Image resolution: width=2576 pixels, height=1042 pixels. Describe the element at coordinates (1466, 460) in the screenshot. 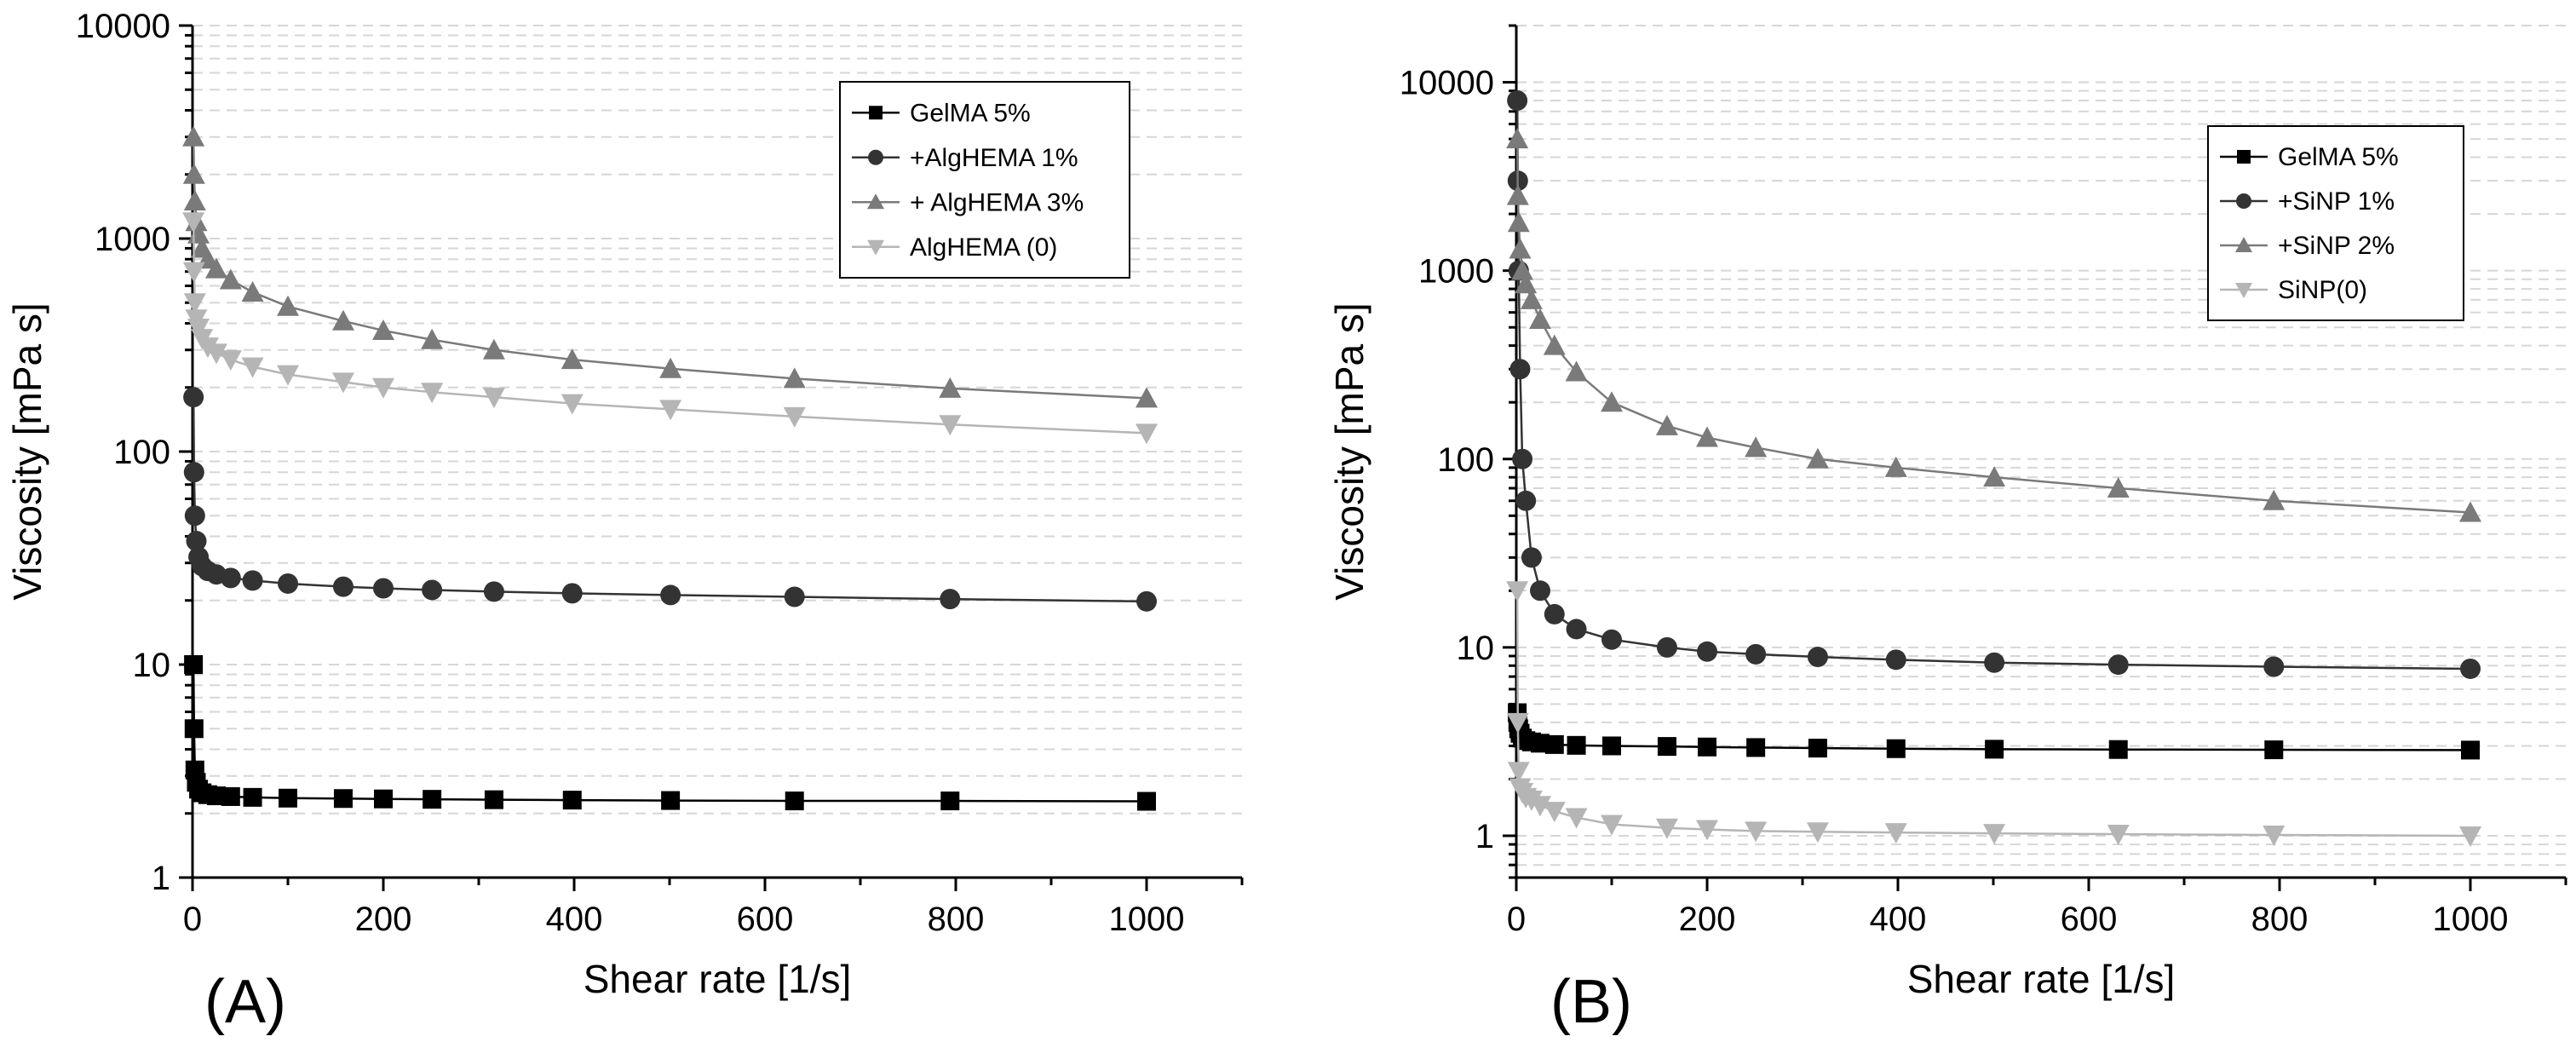

I see `y-tick-label: 100` at that location.